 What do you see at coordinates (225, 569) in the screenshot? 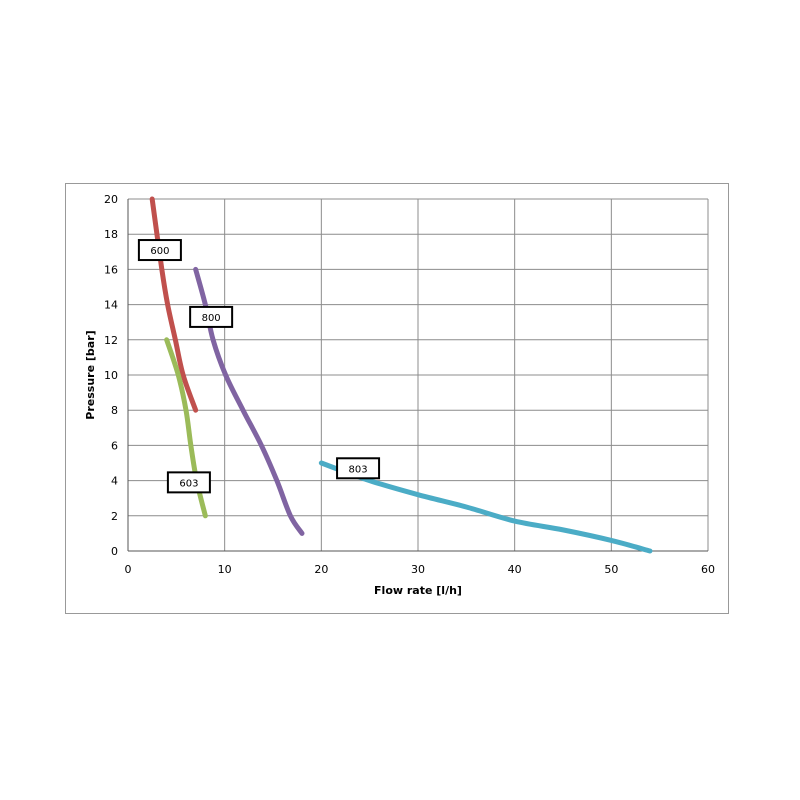
I see `x-tick-label: 10` at bounding box center [225, 569].